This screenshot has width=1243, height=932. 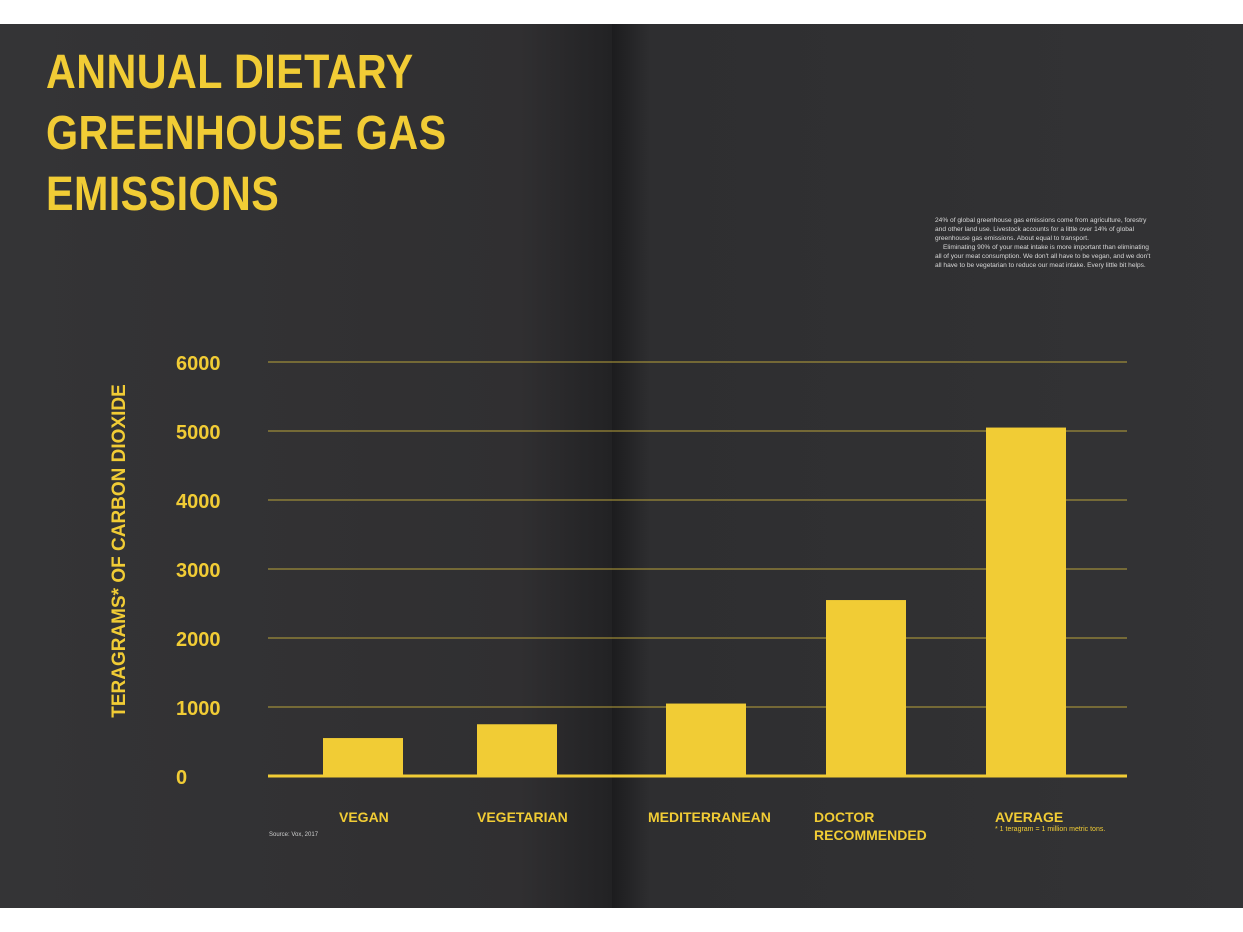 What do you see at coordinates (198, 433) in the screenshot?
I see `y-tick-label: 5000` at bounding box center [198, 433].